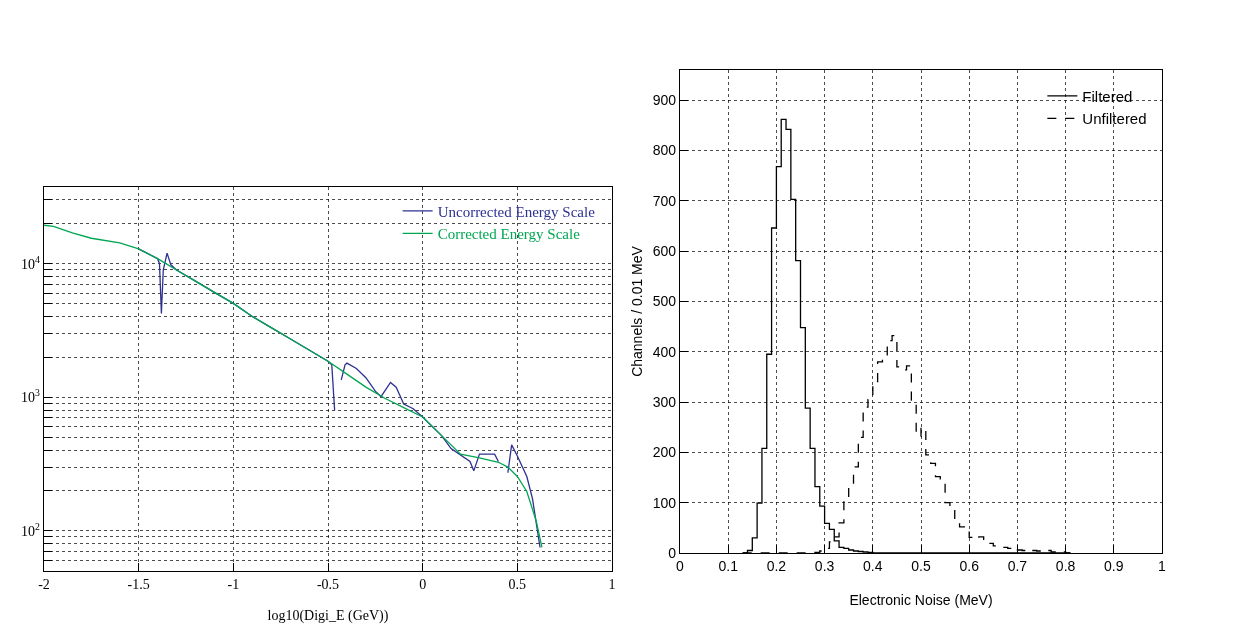 This screenshot has height=624, width=1243. What do you see at coordinates (824, 566) in the screenshot?
I see `x-tick-label: 0.3` at bounding box center [824, 566].